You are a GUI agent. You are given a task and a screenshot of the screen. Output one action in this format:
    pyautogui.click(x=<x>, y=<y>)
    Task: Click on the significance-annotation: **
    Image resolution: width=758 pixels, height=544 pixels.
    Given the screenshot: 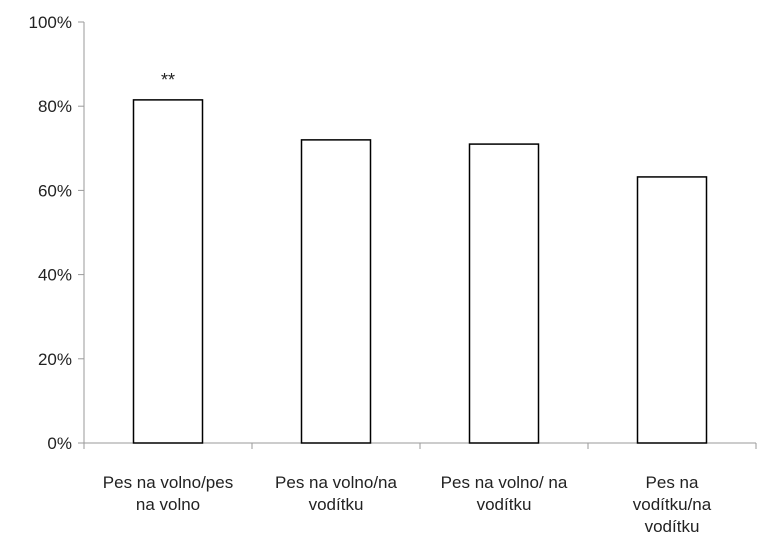 What is the action you would take?
    pyautogui.click(x=168, y=80)
    